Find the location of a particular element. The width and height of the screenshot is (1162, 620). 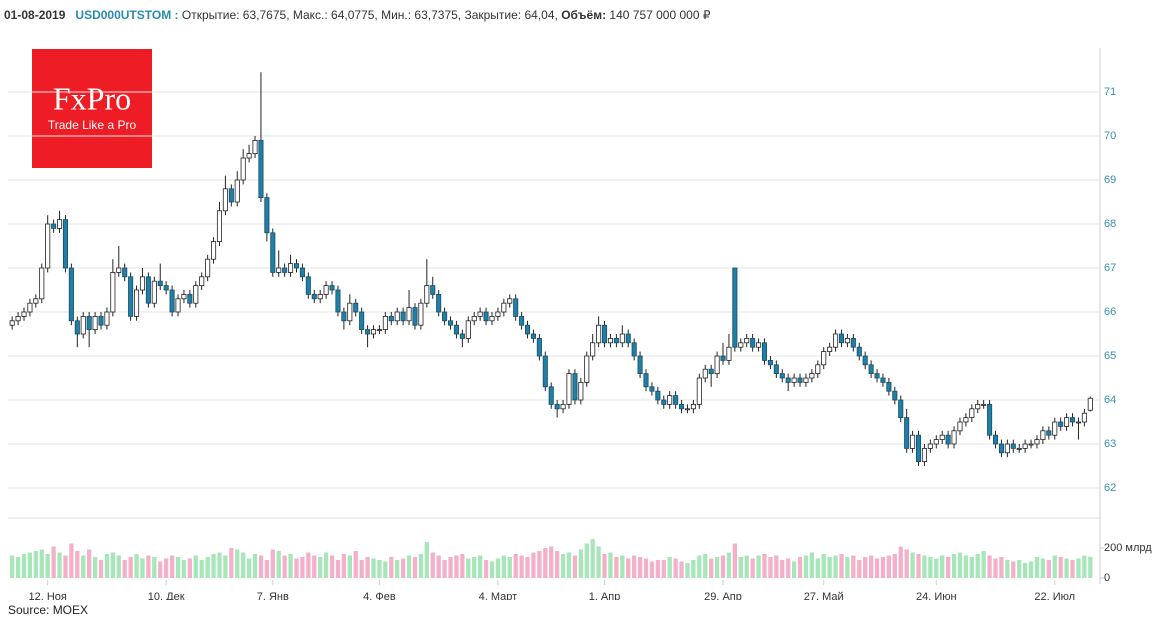

volume-value: 140 757 000 000 ₽ is located at coordinates (660, 15).